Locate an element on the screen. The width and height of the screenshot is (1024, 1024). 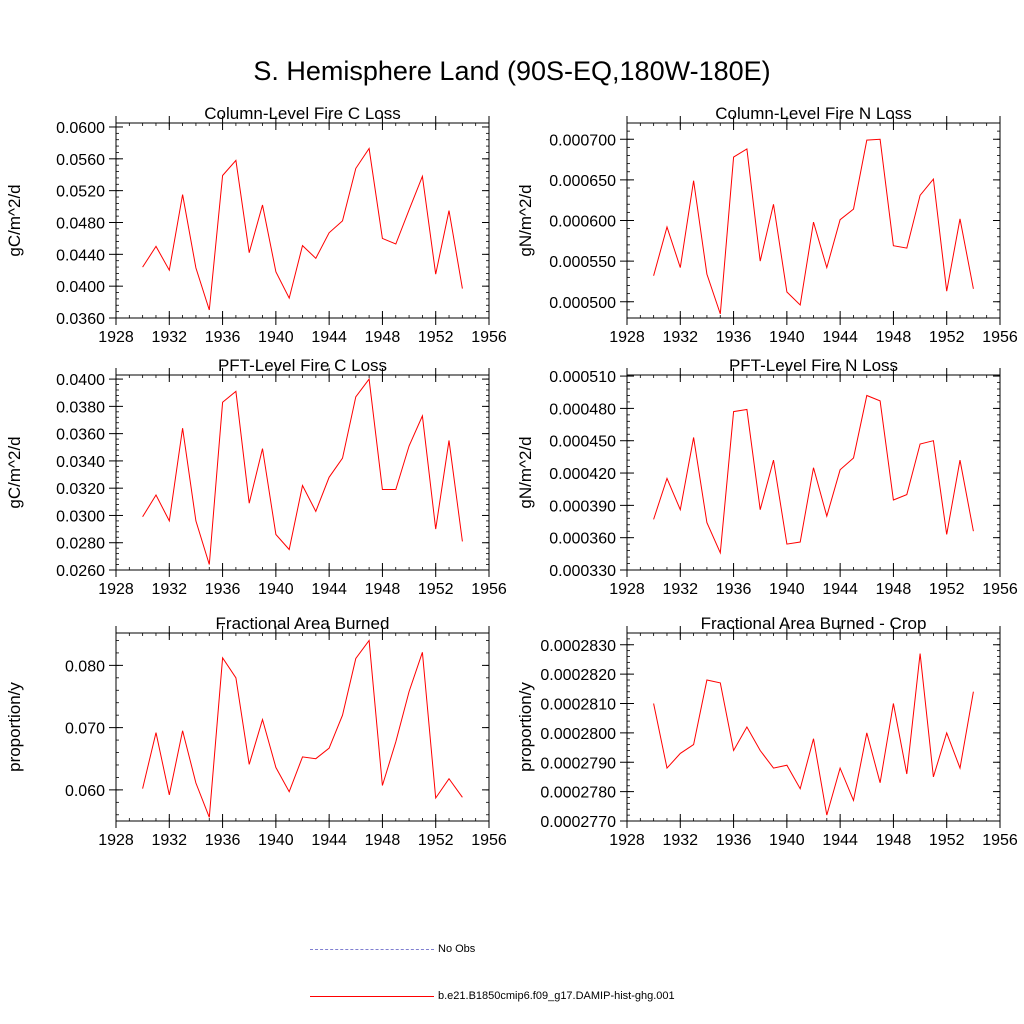
y-tick-label: 0.0002790 is located at coordinates (578, 763).